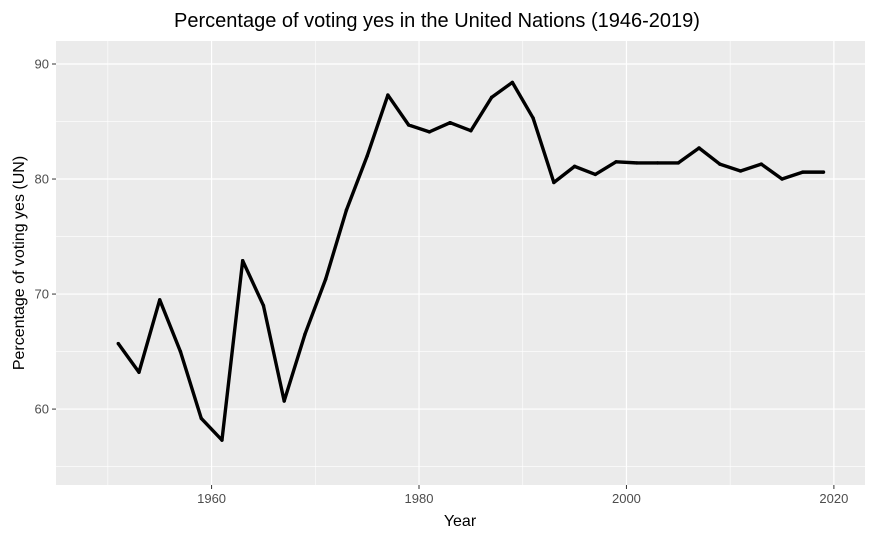 The width and height of the screenshot is (875, 545). I want to click on x-tick-label: 1960, so click(211, 498).